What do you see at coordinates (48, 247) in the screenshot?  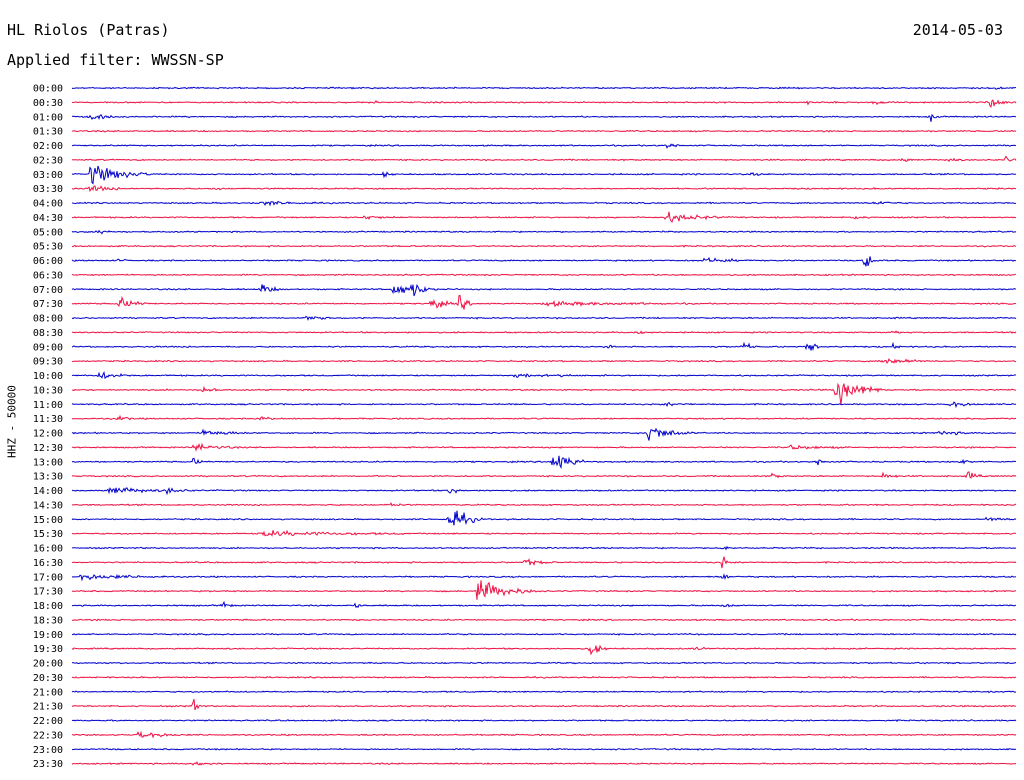 I see `time-label-0530: 05:30` at bounding box center [48, 247].